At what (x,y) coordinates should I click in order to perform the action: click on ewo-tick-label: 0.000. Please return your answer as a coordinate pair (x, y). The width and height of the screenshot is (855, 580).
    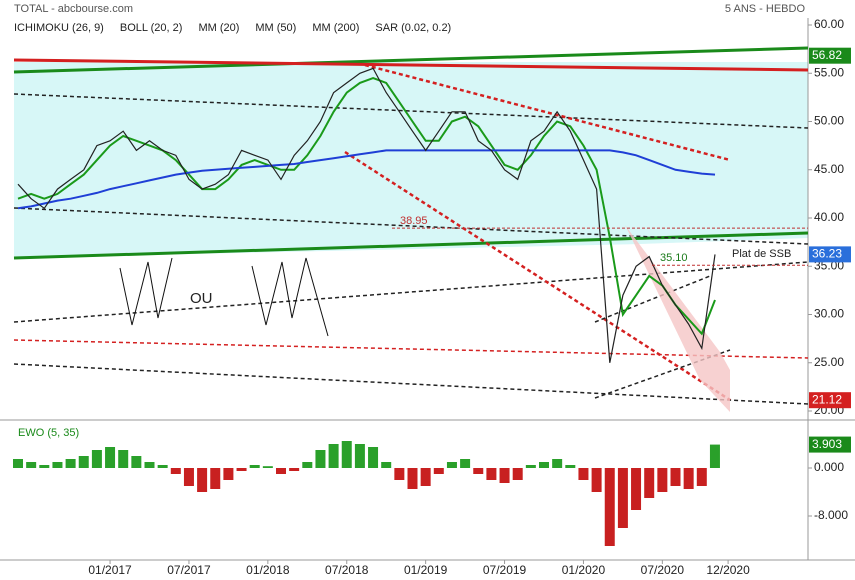
    Looking at the image, I should click on (829, 467).